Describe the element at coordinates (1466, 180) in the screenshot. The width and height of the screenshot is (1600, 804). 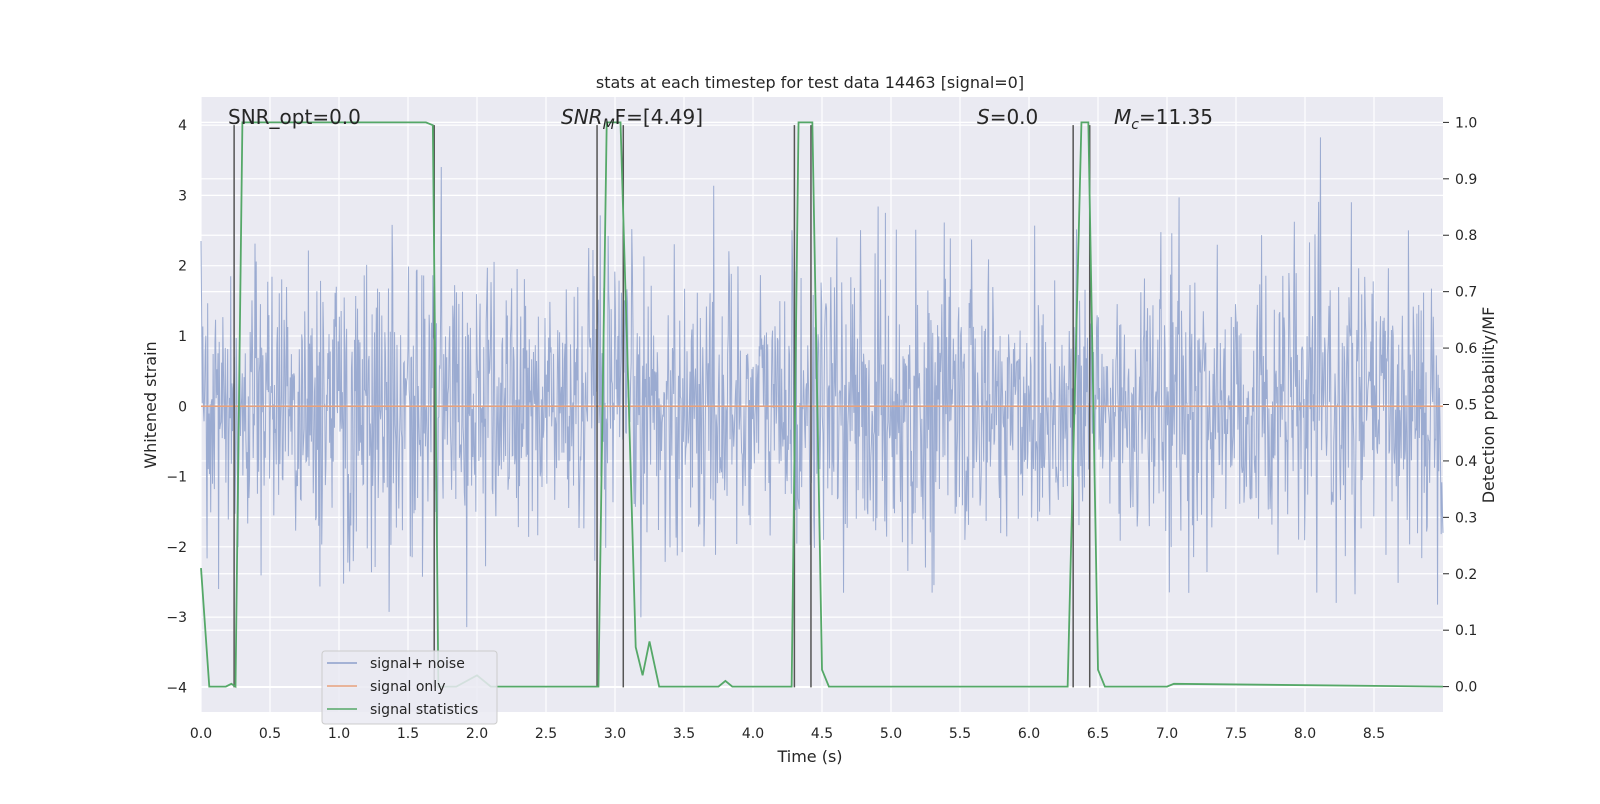
I see `y2-tick-label: 0.9` at that location.